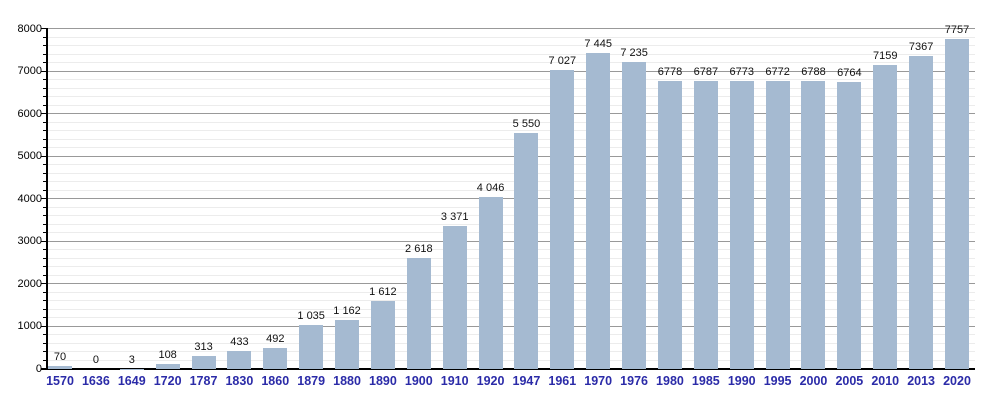  What do you see at coordinates (38, 368) in the screenshot?
I see `y-tick-label: 0` at bounding box center [38, 368].